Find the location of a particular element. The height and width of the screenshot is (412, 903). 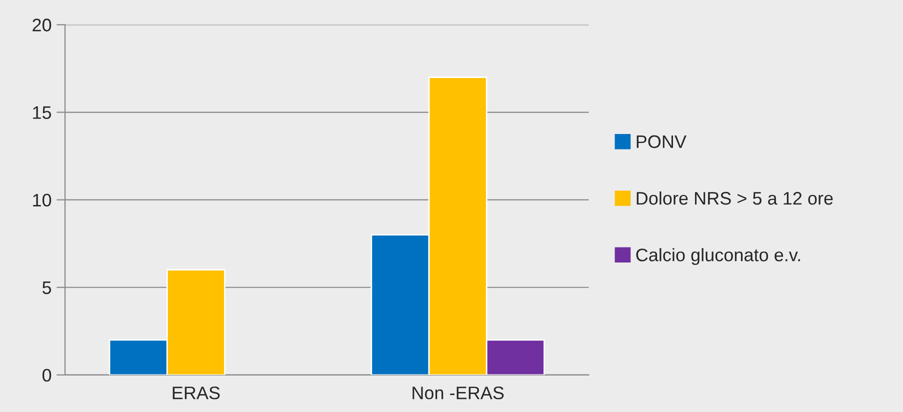

legend-label: Dolore NRS > 5 a 12 ore is located at coordinates (734, 198).